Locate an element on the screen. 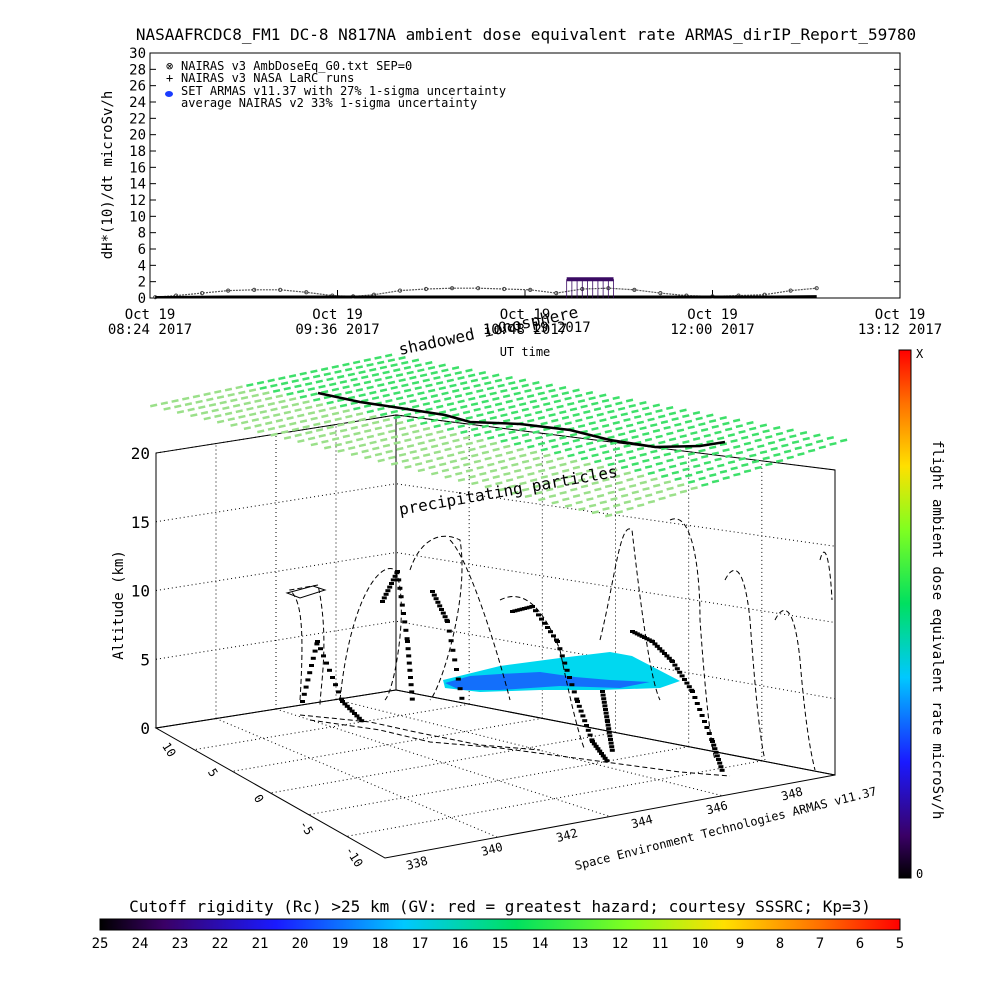 This screenshot has height=1000, width=1000. bottom-colorbar-tick-label: 18 is located at coordinates (380, 944).